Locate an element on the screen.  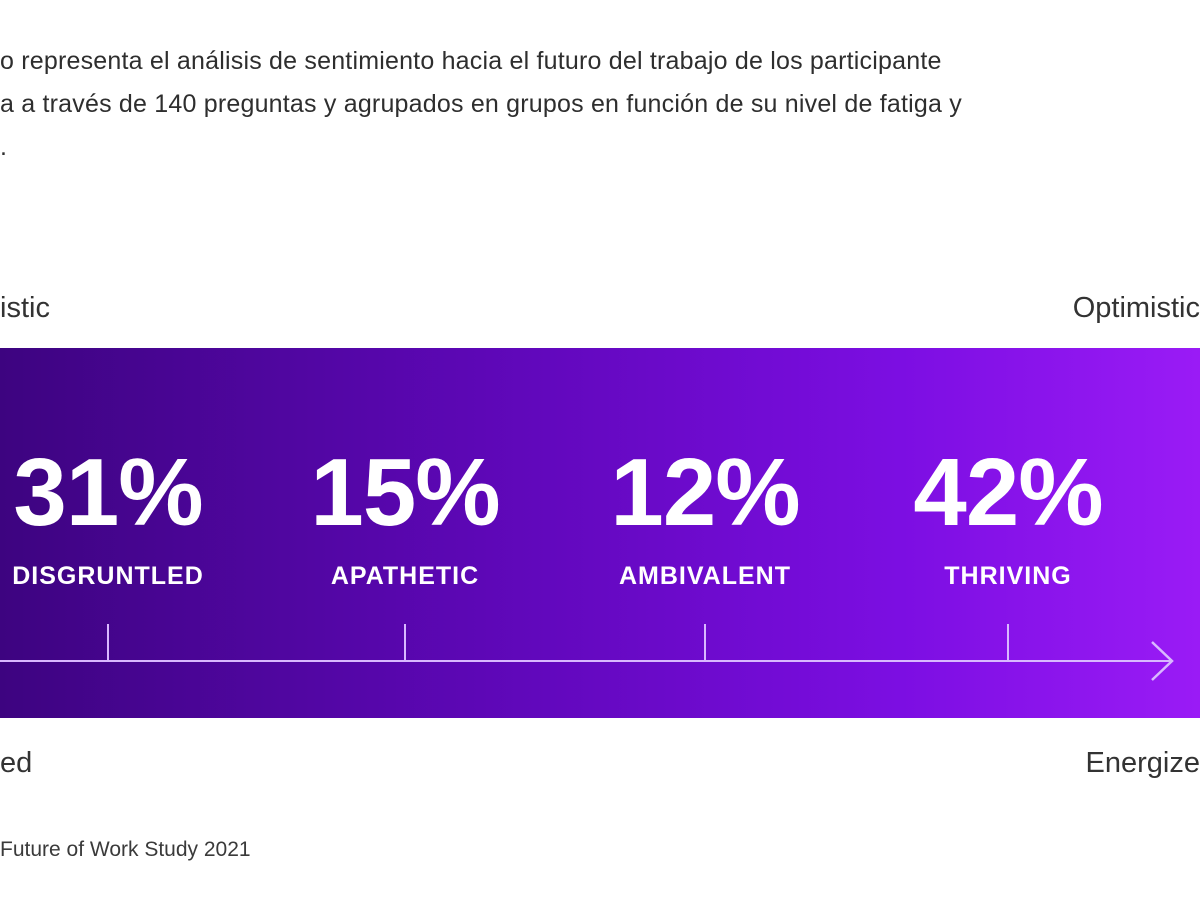
category-label: DISGRUNTLED is located at coordinates (108, 576).